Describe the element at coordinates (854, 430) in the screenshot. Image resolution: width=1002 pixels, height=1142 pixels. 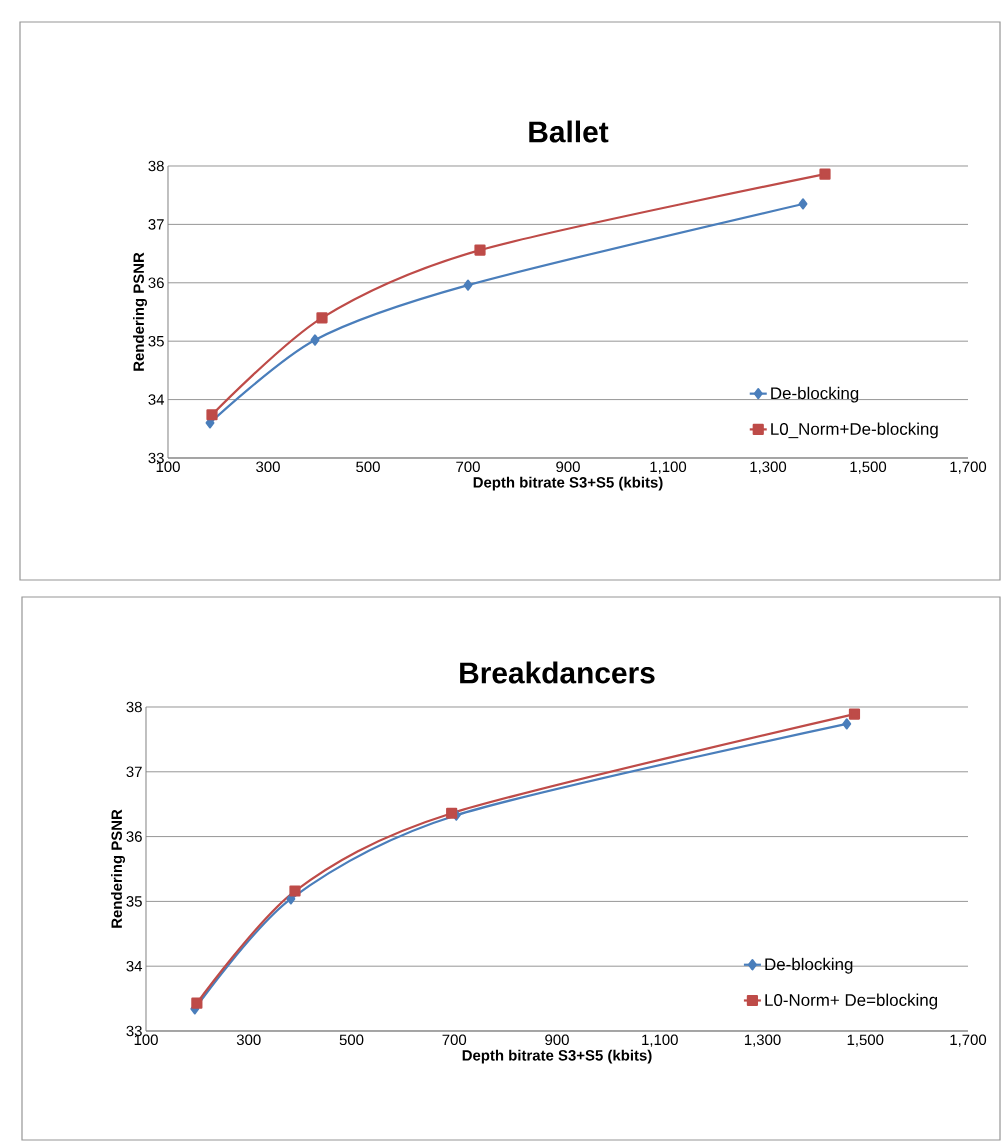
I see `legend-label: L0_Norm+De-blocking` at that location.